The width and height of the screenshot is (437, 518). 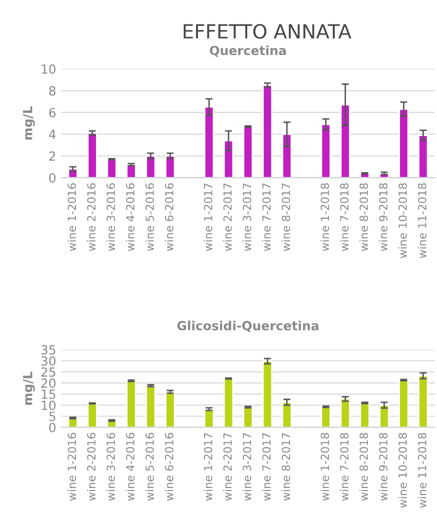 What do you see at coordinates (48, 361) in the screenshot?
I see `y-tick-label: 30` at bounding box center [48, 361].